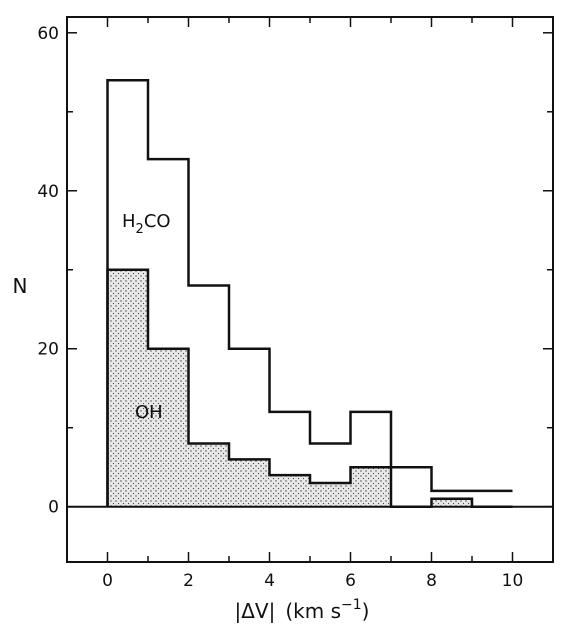  I want to click on x-axis-label: |ΔV| (km s−1), so click(302, 610).